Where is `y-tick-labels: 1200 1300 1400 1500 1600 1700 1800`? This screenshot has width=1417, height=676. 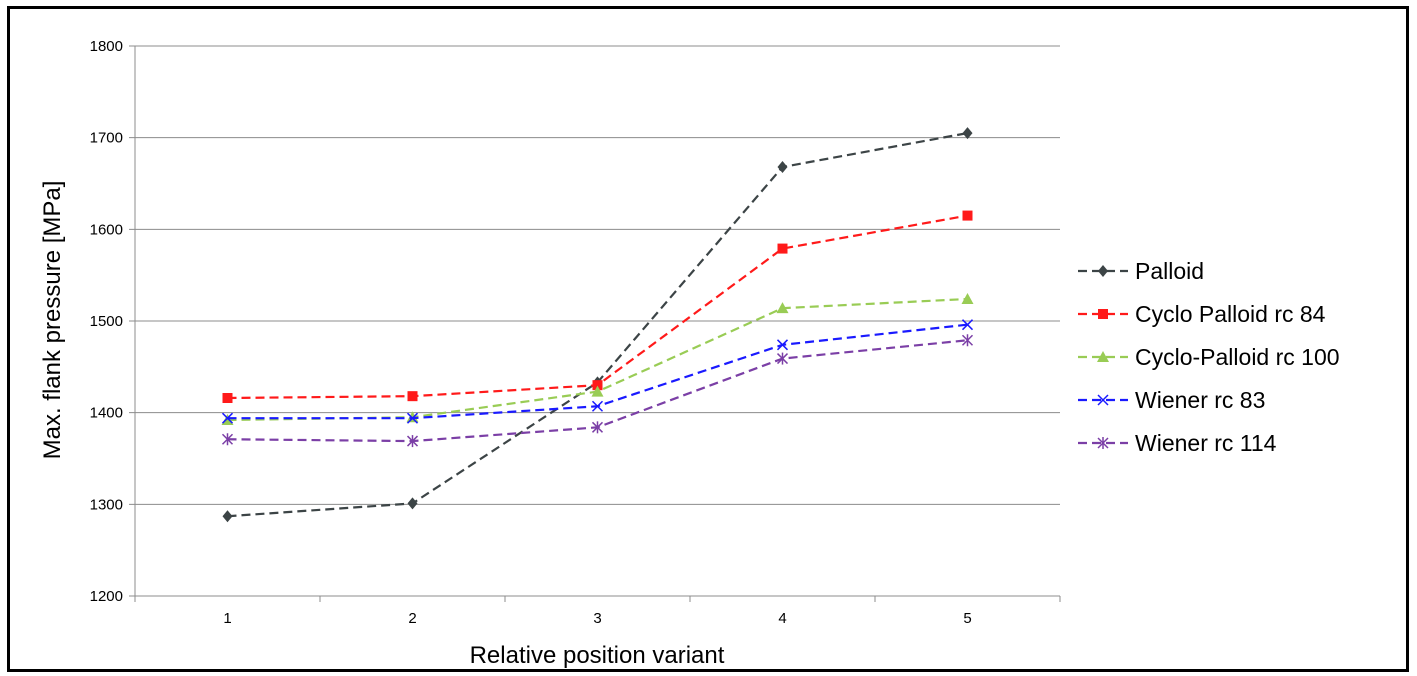 y-tick-labels: 1200 1300 1400 1500 1600 1700 1800 is located at coordinates (106, 321).